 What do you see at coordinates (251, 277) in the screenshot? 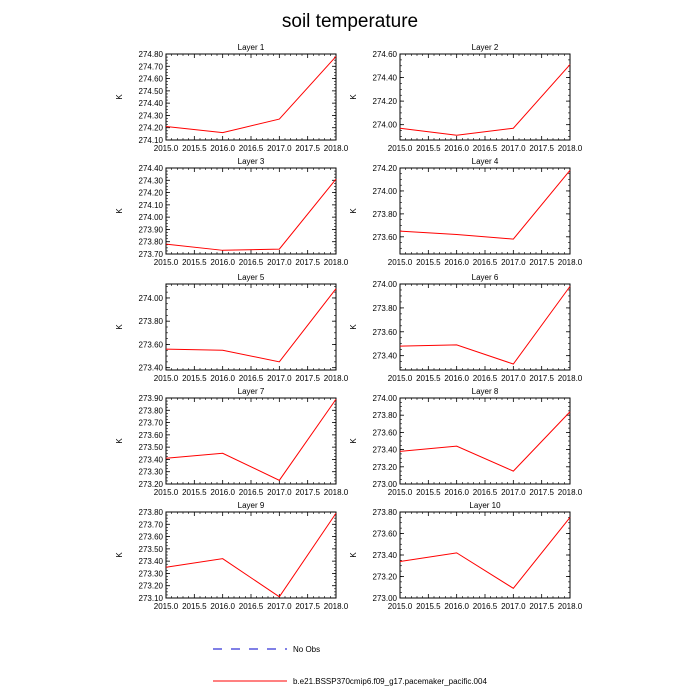
I see `panel-title: Layer 5` at bounding box center [251, 277].